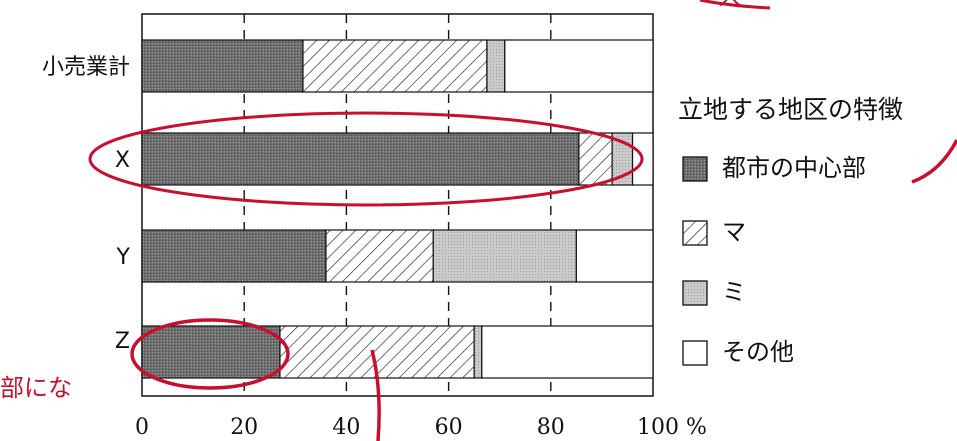 The image size is (957, 441). I want to click on annotation-arrow-legend, so click(934, 161).